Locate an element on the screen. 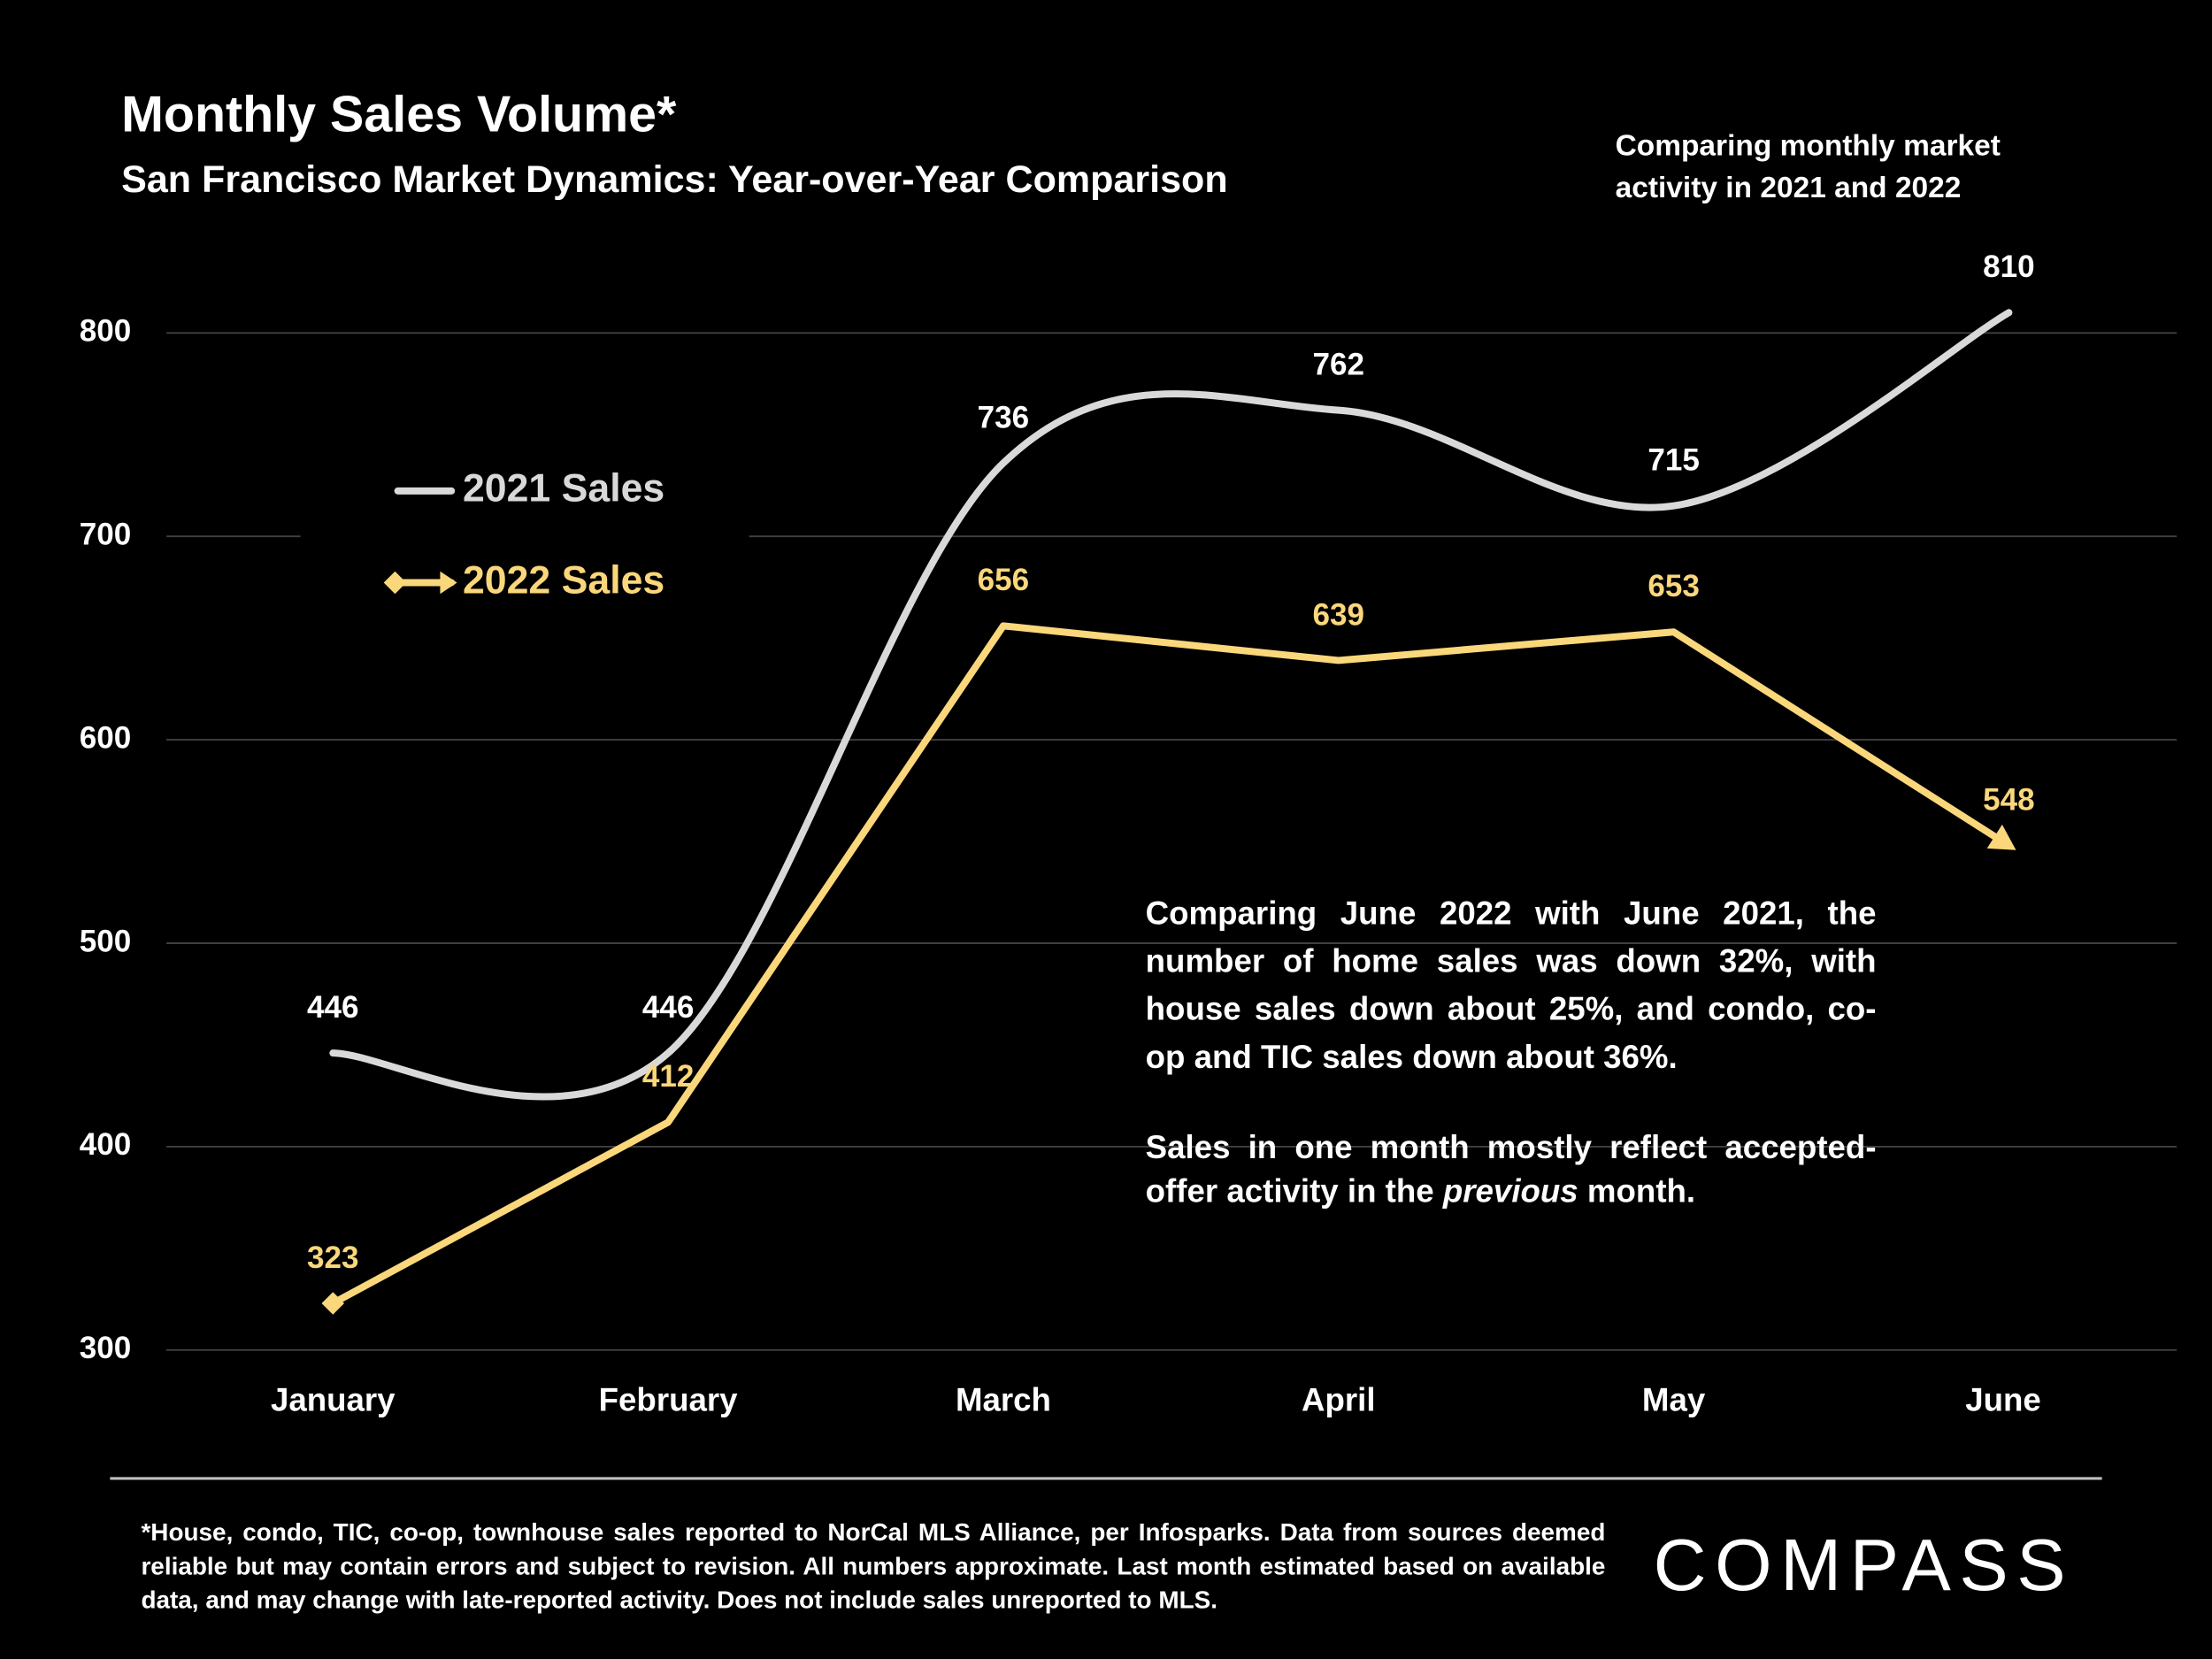  data-label: 639 is located at coordinates (1338, 615).